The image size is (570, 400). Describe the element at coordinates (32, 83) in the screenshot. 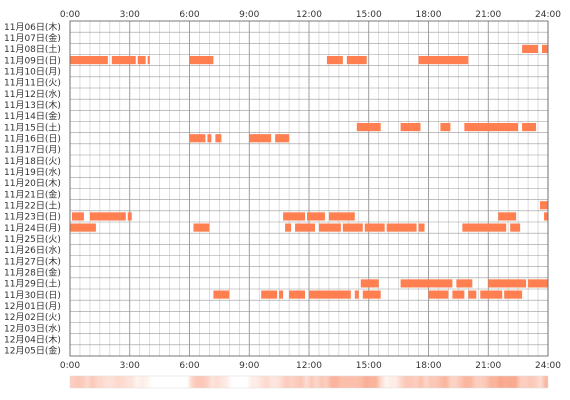

I see `row-label: 11月11日(火)` at that location.